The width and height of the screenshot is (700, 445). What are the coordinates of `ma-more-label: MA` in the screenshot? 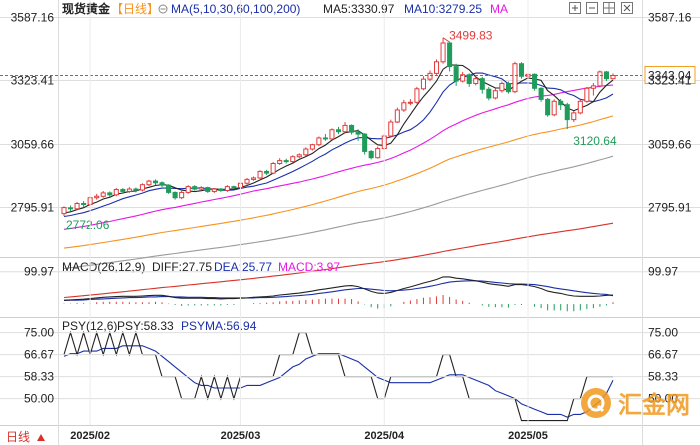 It's located at (499, 9).